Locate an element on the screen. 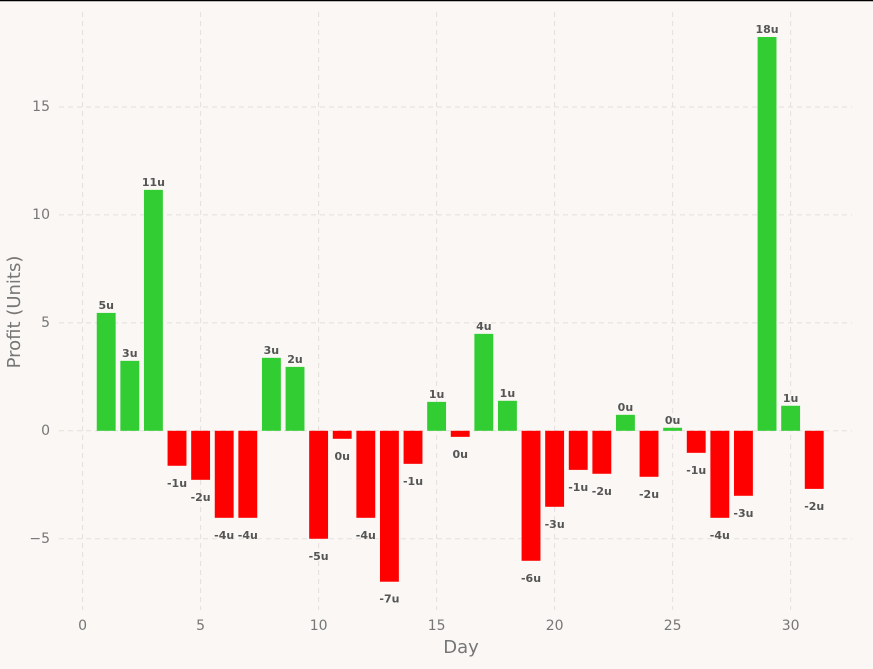  value-label: -6u is located at coordinates (531, 578).